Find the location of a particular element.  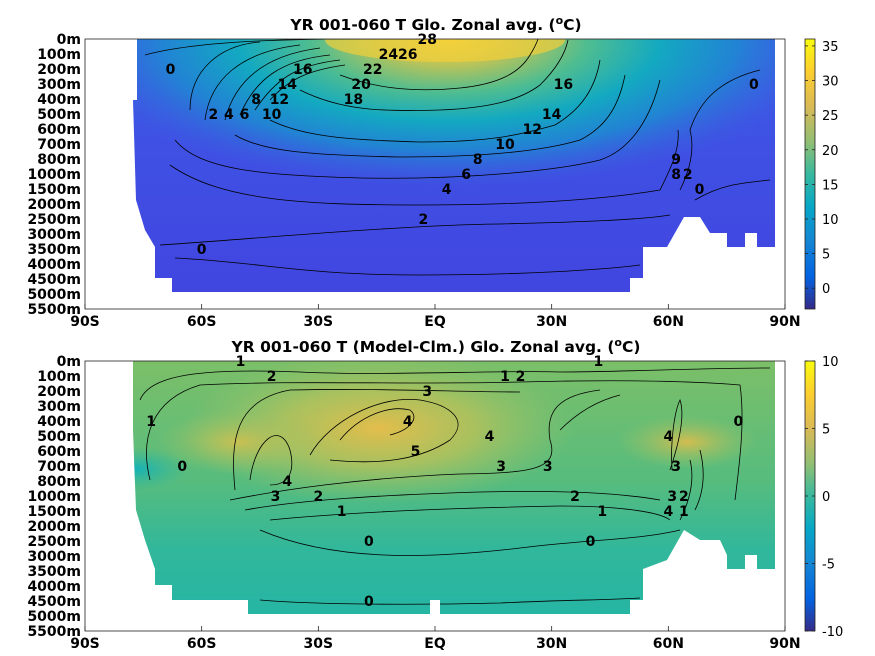

top-colorbar-gradient is located at coordinates (810, 174).